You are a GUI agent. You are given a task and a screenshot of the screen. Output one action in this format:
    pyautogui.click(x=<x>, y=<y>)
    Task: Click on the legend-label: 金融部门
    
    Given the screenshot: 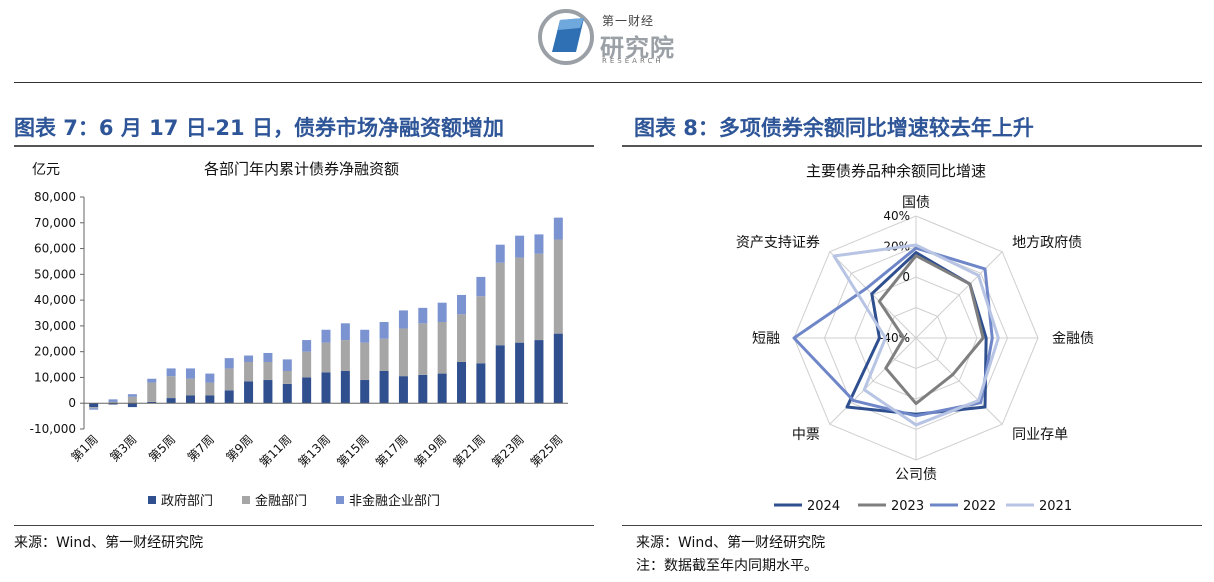 What is the action you would take?
    pyautogui.click(x=281, y=501)
    